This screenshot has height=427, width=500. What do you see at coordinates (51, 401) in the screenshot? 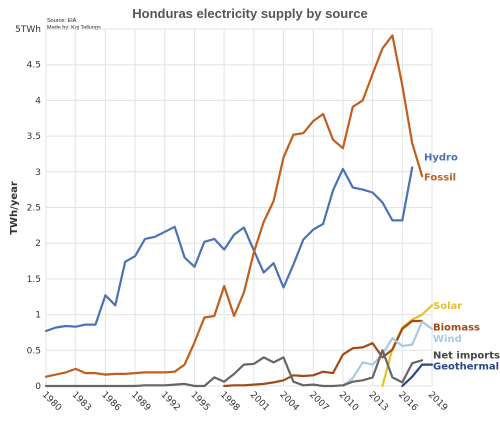
I see `x-tick-label: 1980` at bounding box center [51, 401].